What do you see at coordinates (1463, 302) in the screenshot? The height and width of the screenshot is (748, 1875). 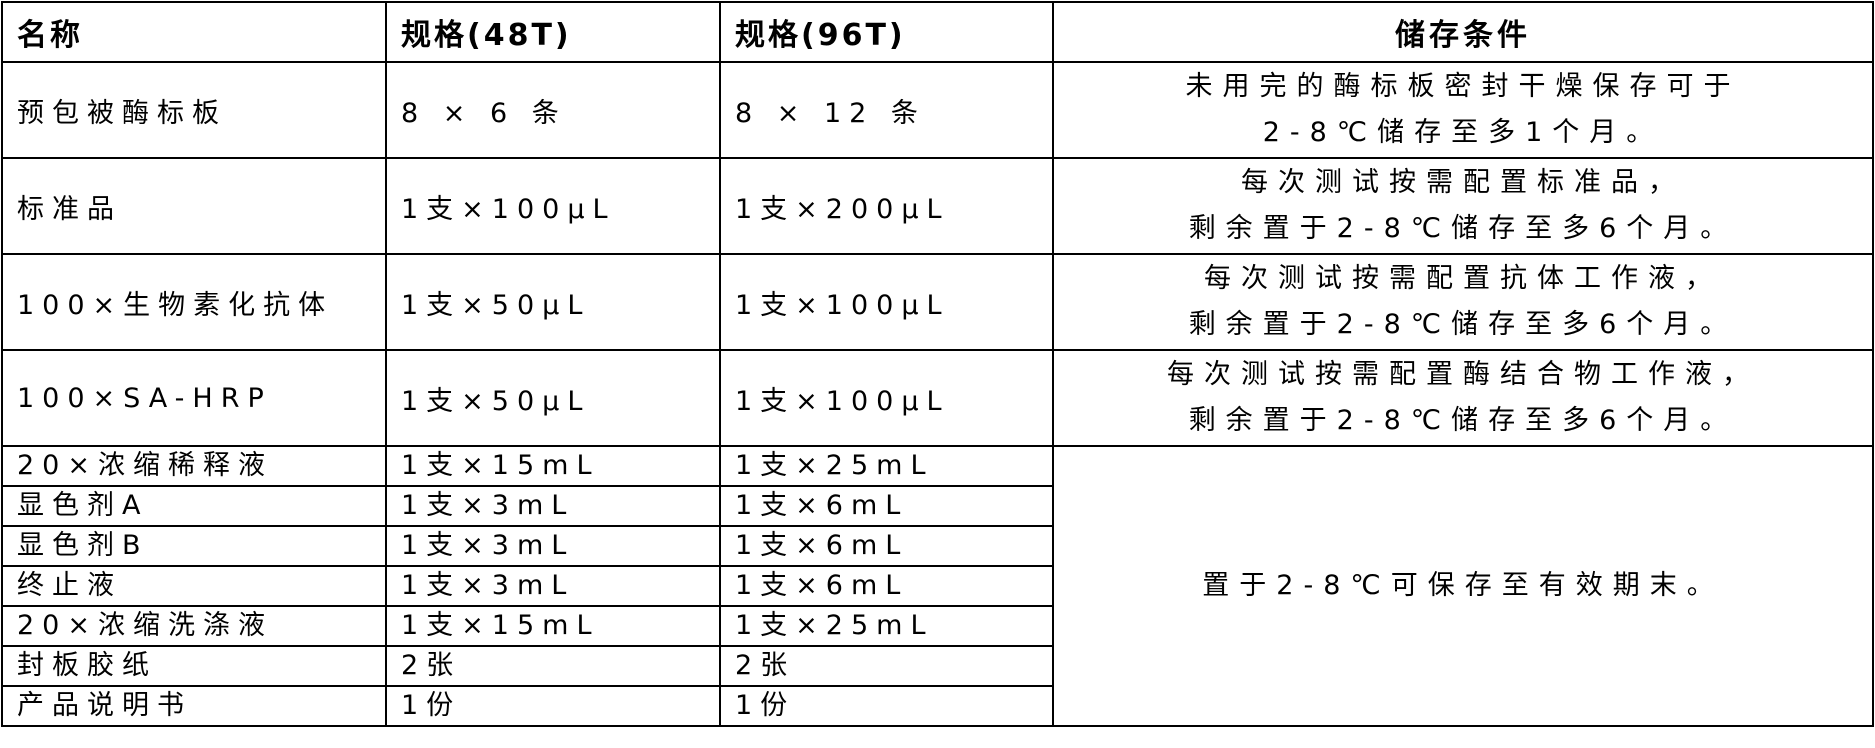 I see `storage-condition: 每次测试按需配置抗体工作液， 剩余置于2-8℃储存至多6个月。` at bounding box center [1463, 302].